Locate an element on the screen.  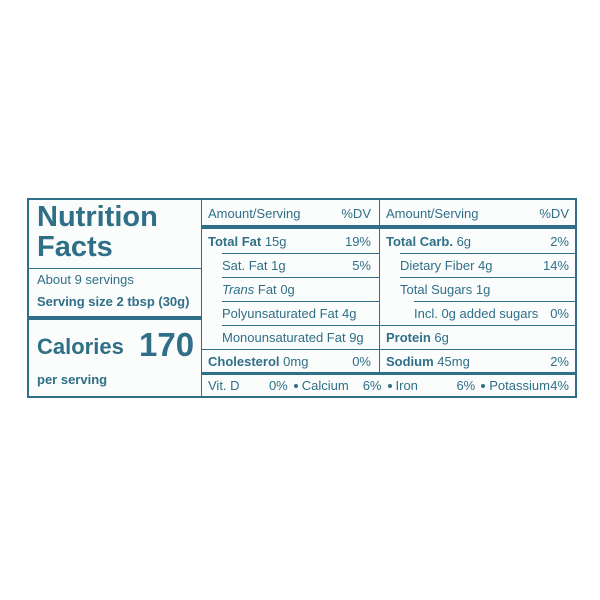
nutrient-name: Polyunsaturated Fat is located at coordinates (280, 313).